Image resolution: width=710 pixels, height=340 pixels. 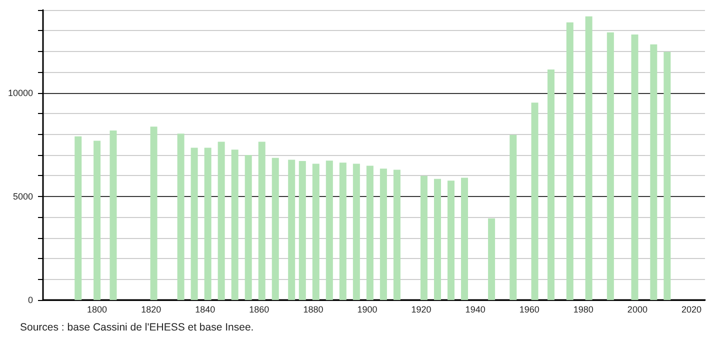 I want to click on y-tick-label: 10000, so click(x=20, y=93).